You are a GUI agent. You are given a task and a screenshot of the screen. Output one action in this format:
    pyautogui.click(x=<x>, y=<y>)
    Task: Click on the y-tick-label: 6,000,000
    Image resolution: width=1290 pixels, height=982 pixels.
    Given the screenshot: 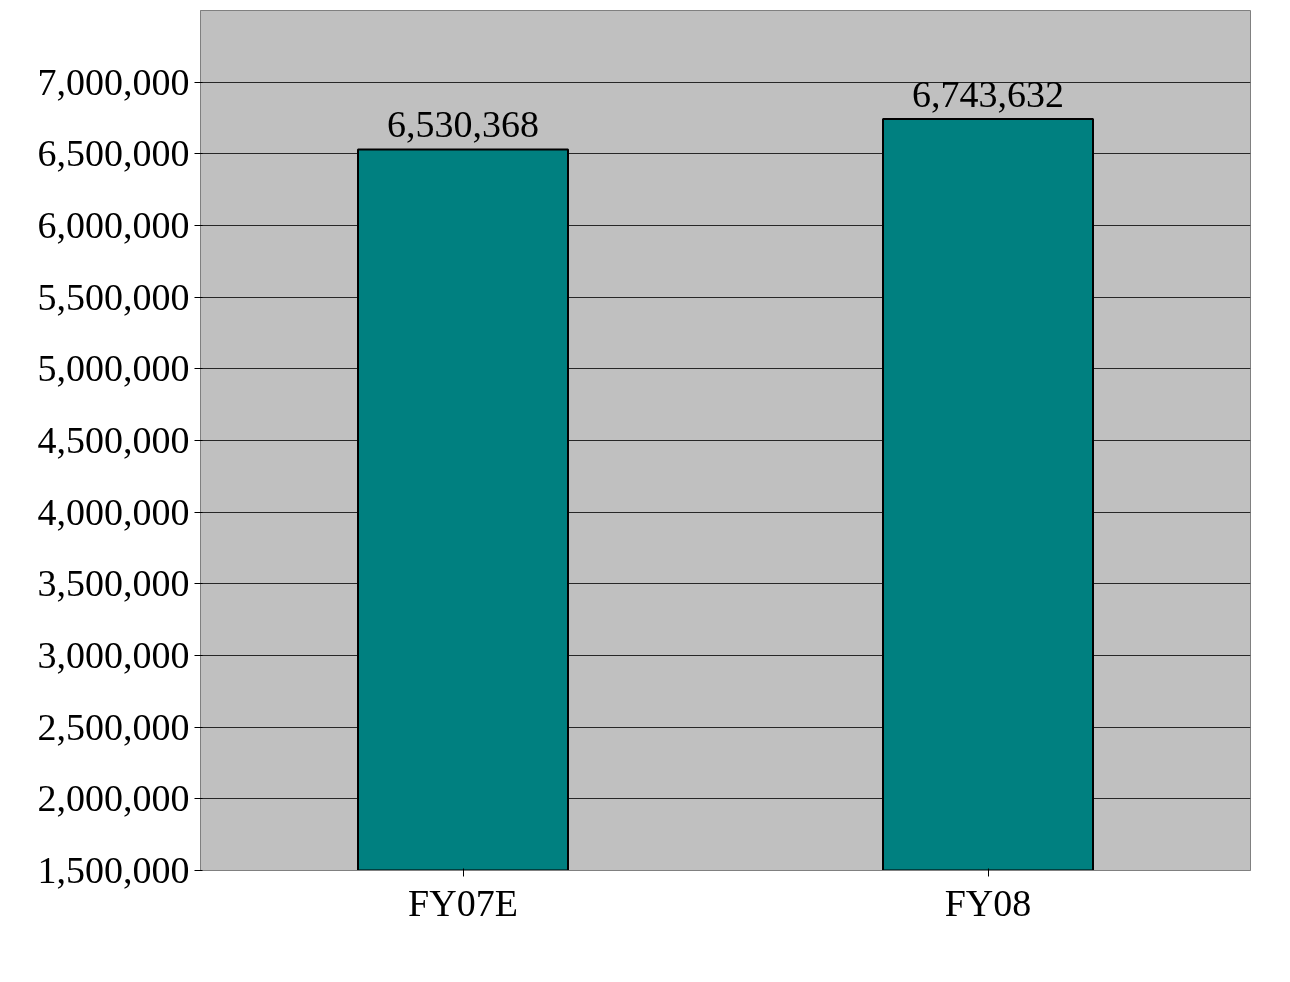 What is the action you would take?
    pyautogui.click(x=113, y=225)
    